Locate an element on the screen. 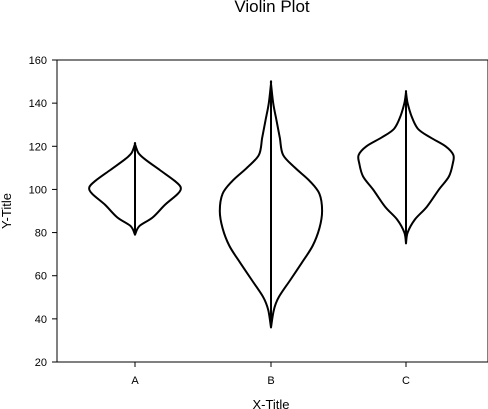 The width and height of the screenshot is (488, 409). violin-A is located at coordinates (135, 189).